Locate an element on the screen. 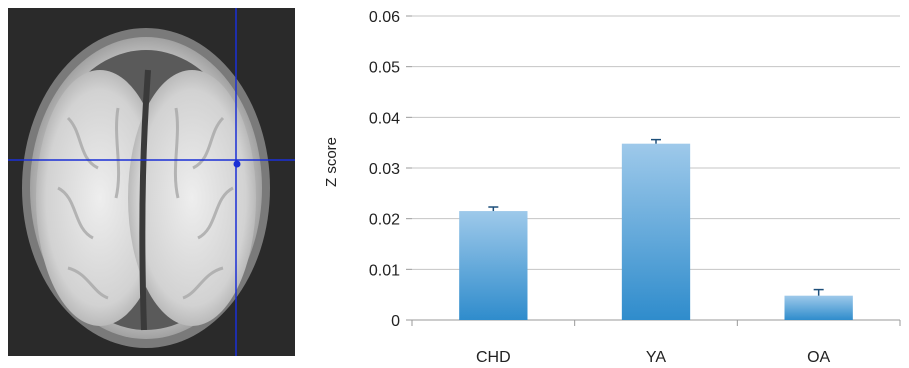  gyri-pattern is located at coordinates (145, 203).